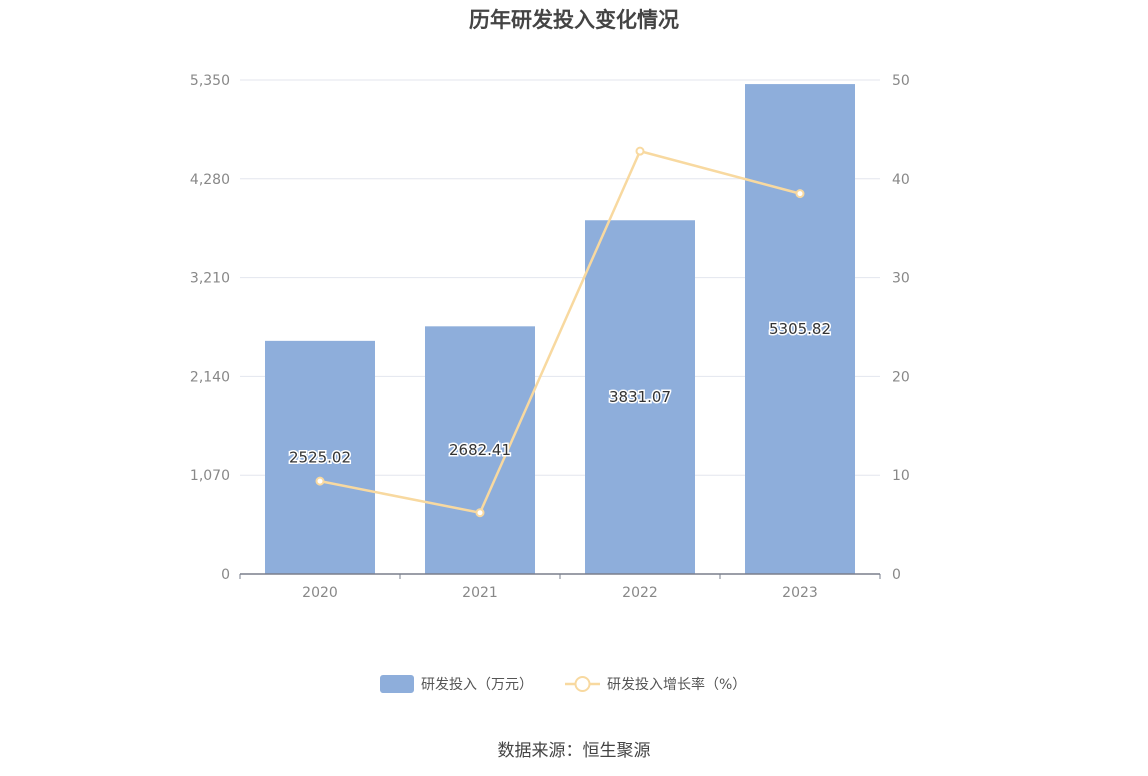 Image resolution: width=1148 pixels, height=776 pixels. Describe the element at coordinates (210, 81) in the screenshot. I see `y-left-tick-label: 5,350` at that location.